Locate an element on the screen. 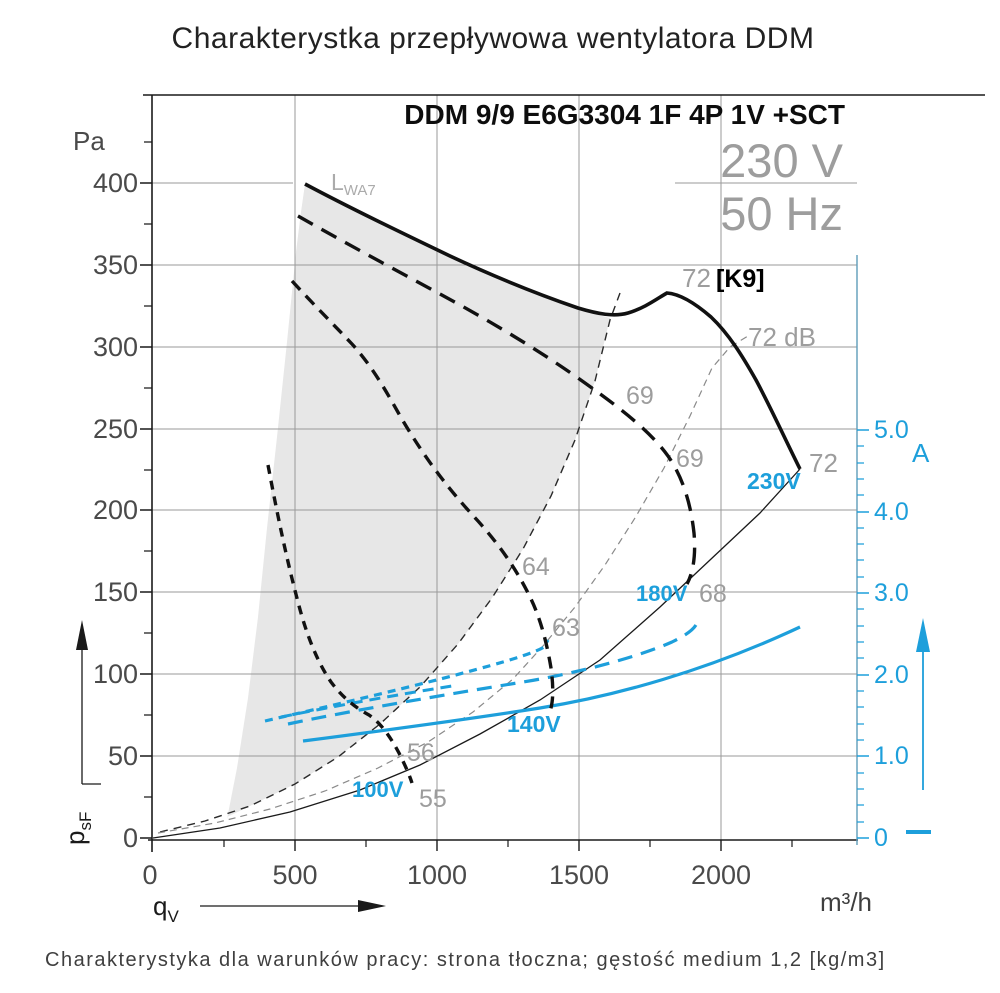 This screenshot has height=993, width=1000. current-tick-5: 5.0 is located at coordinates (891, 430).